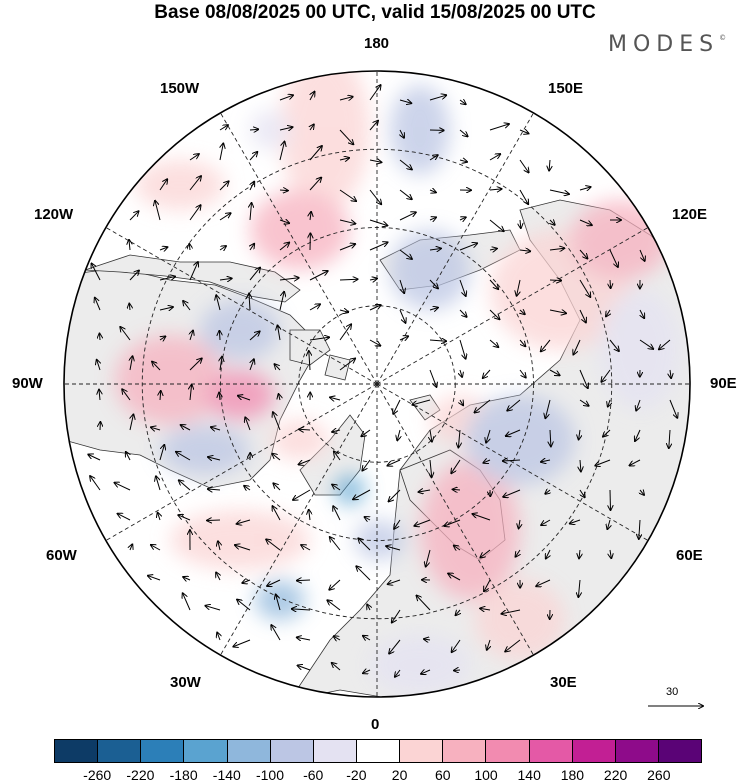  I want to click on lon-label-30e: 30E, so click(563, 682).